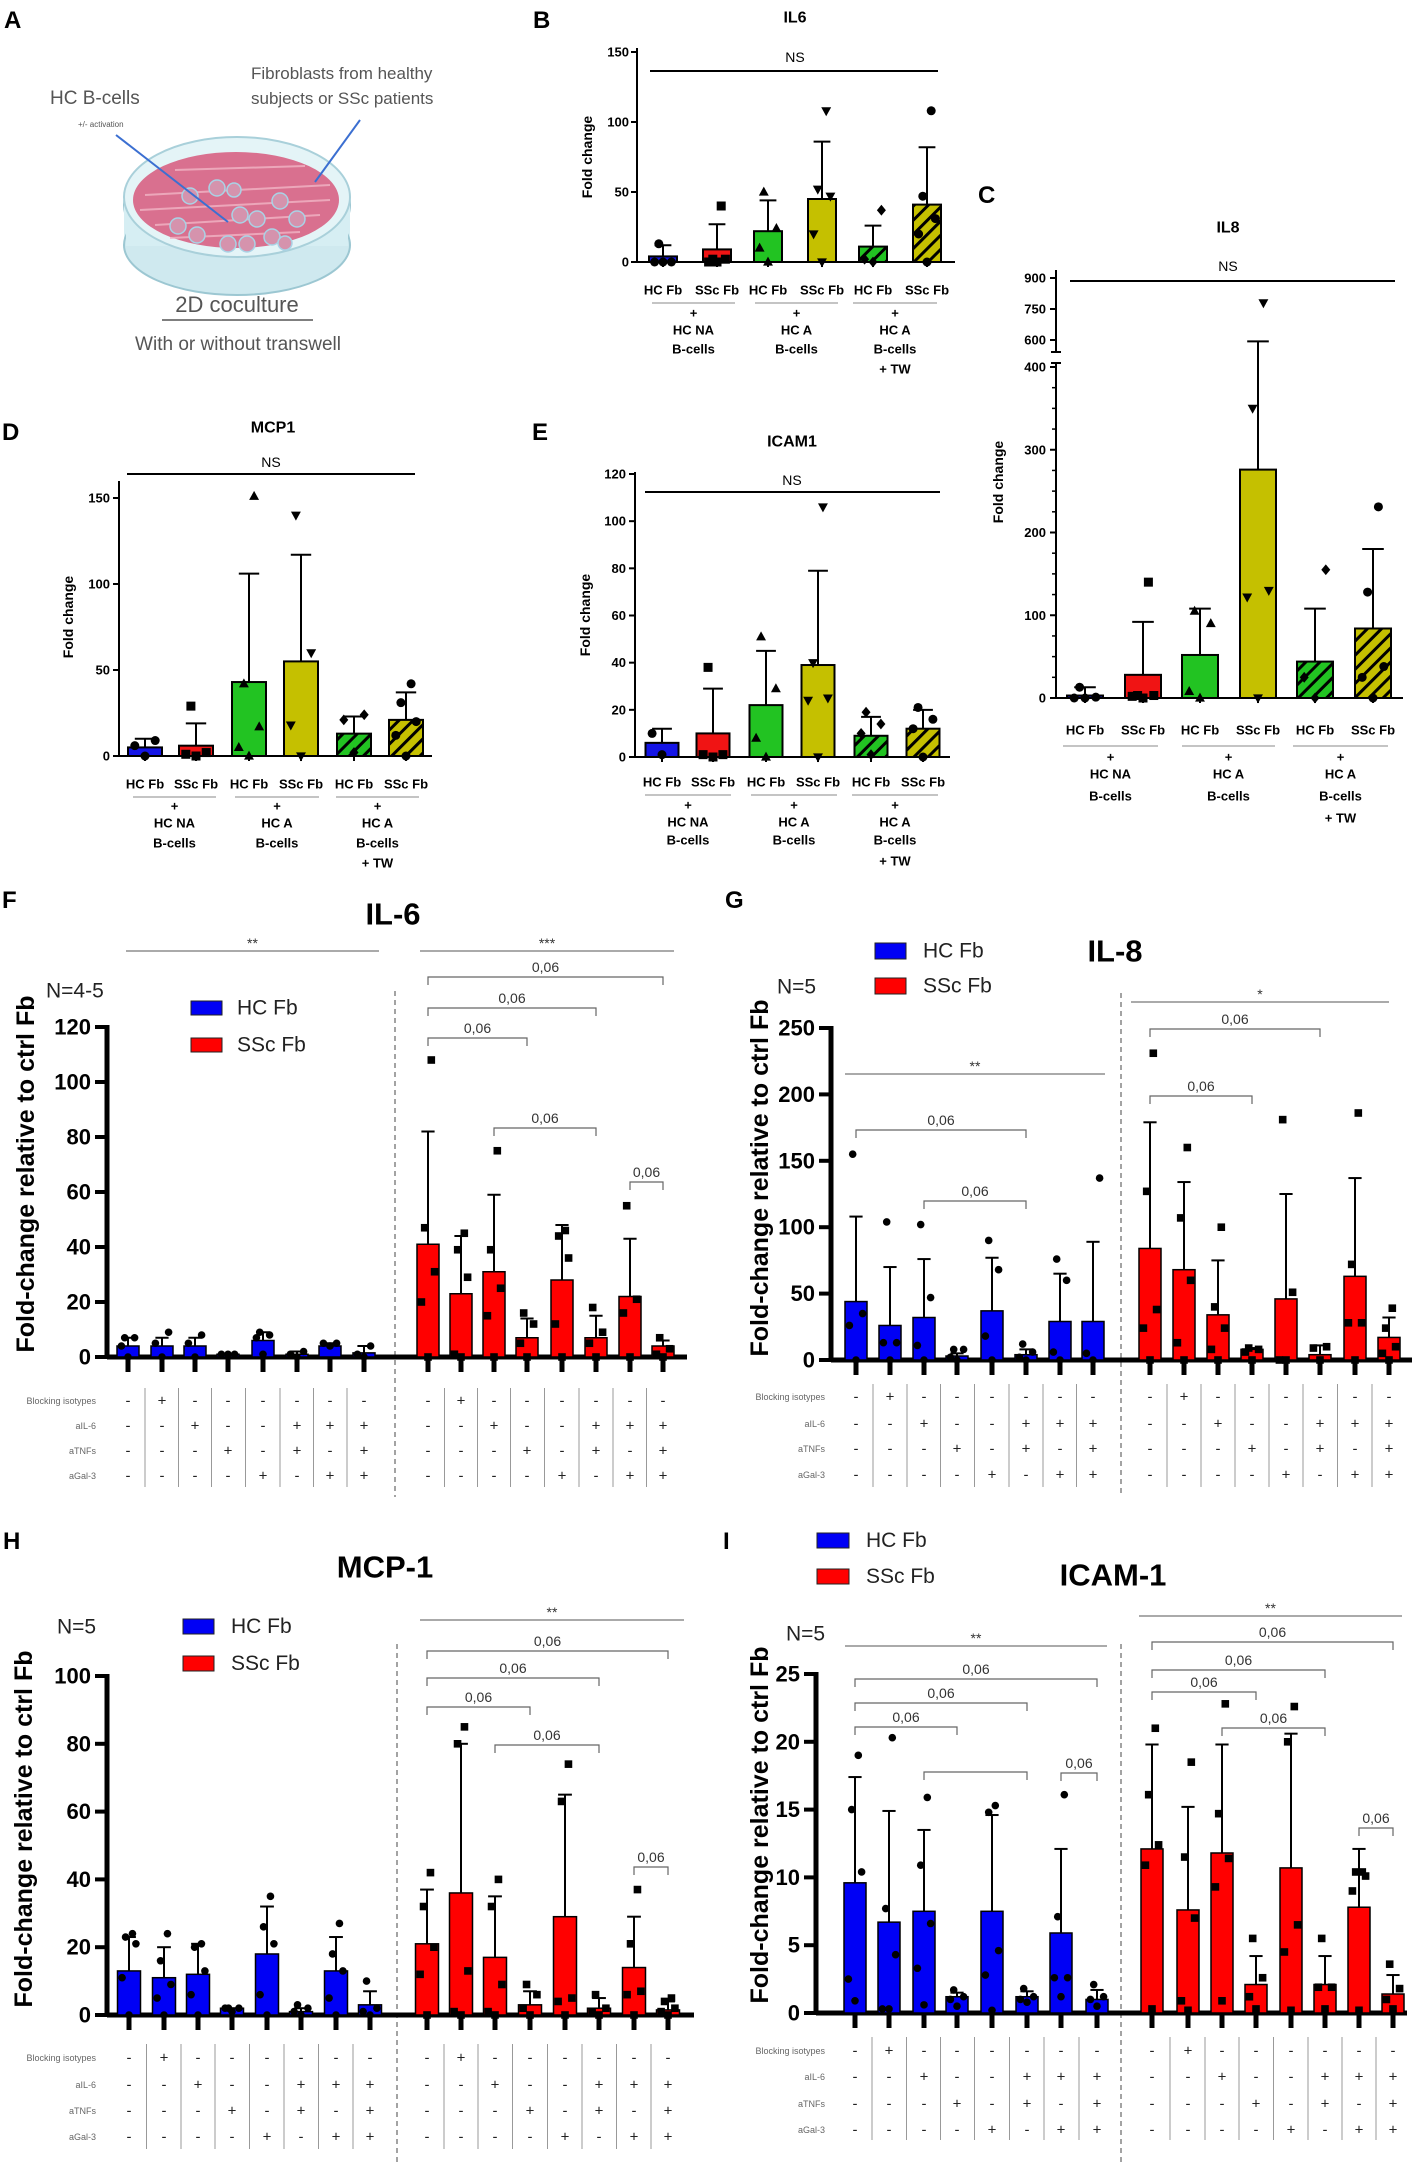  Describe the element at coordinates (83, 1451) in the screenshot. I see `condition-row-label: aTNFs` at that location.